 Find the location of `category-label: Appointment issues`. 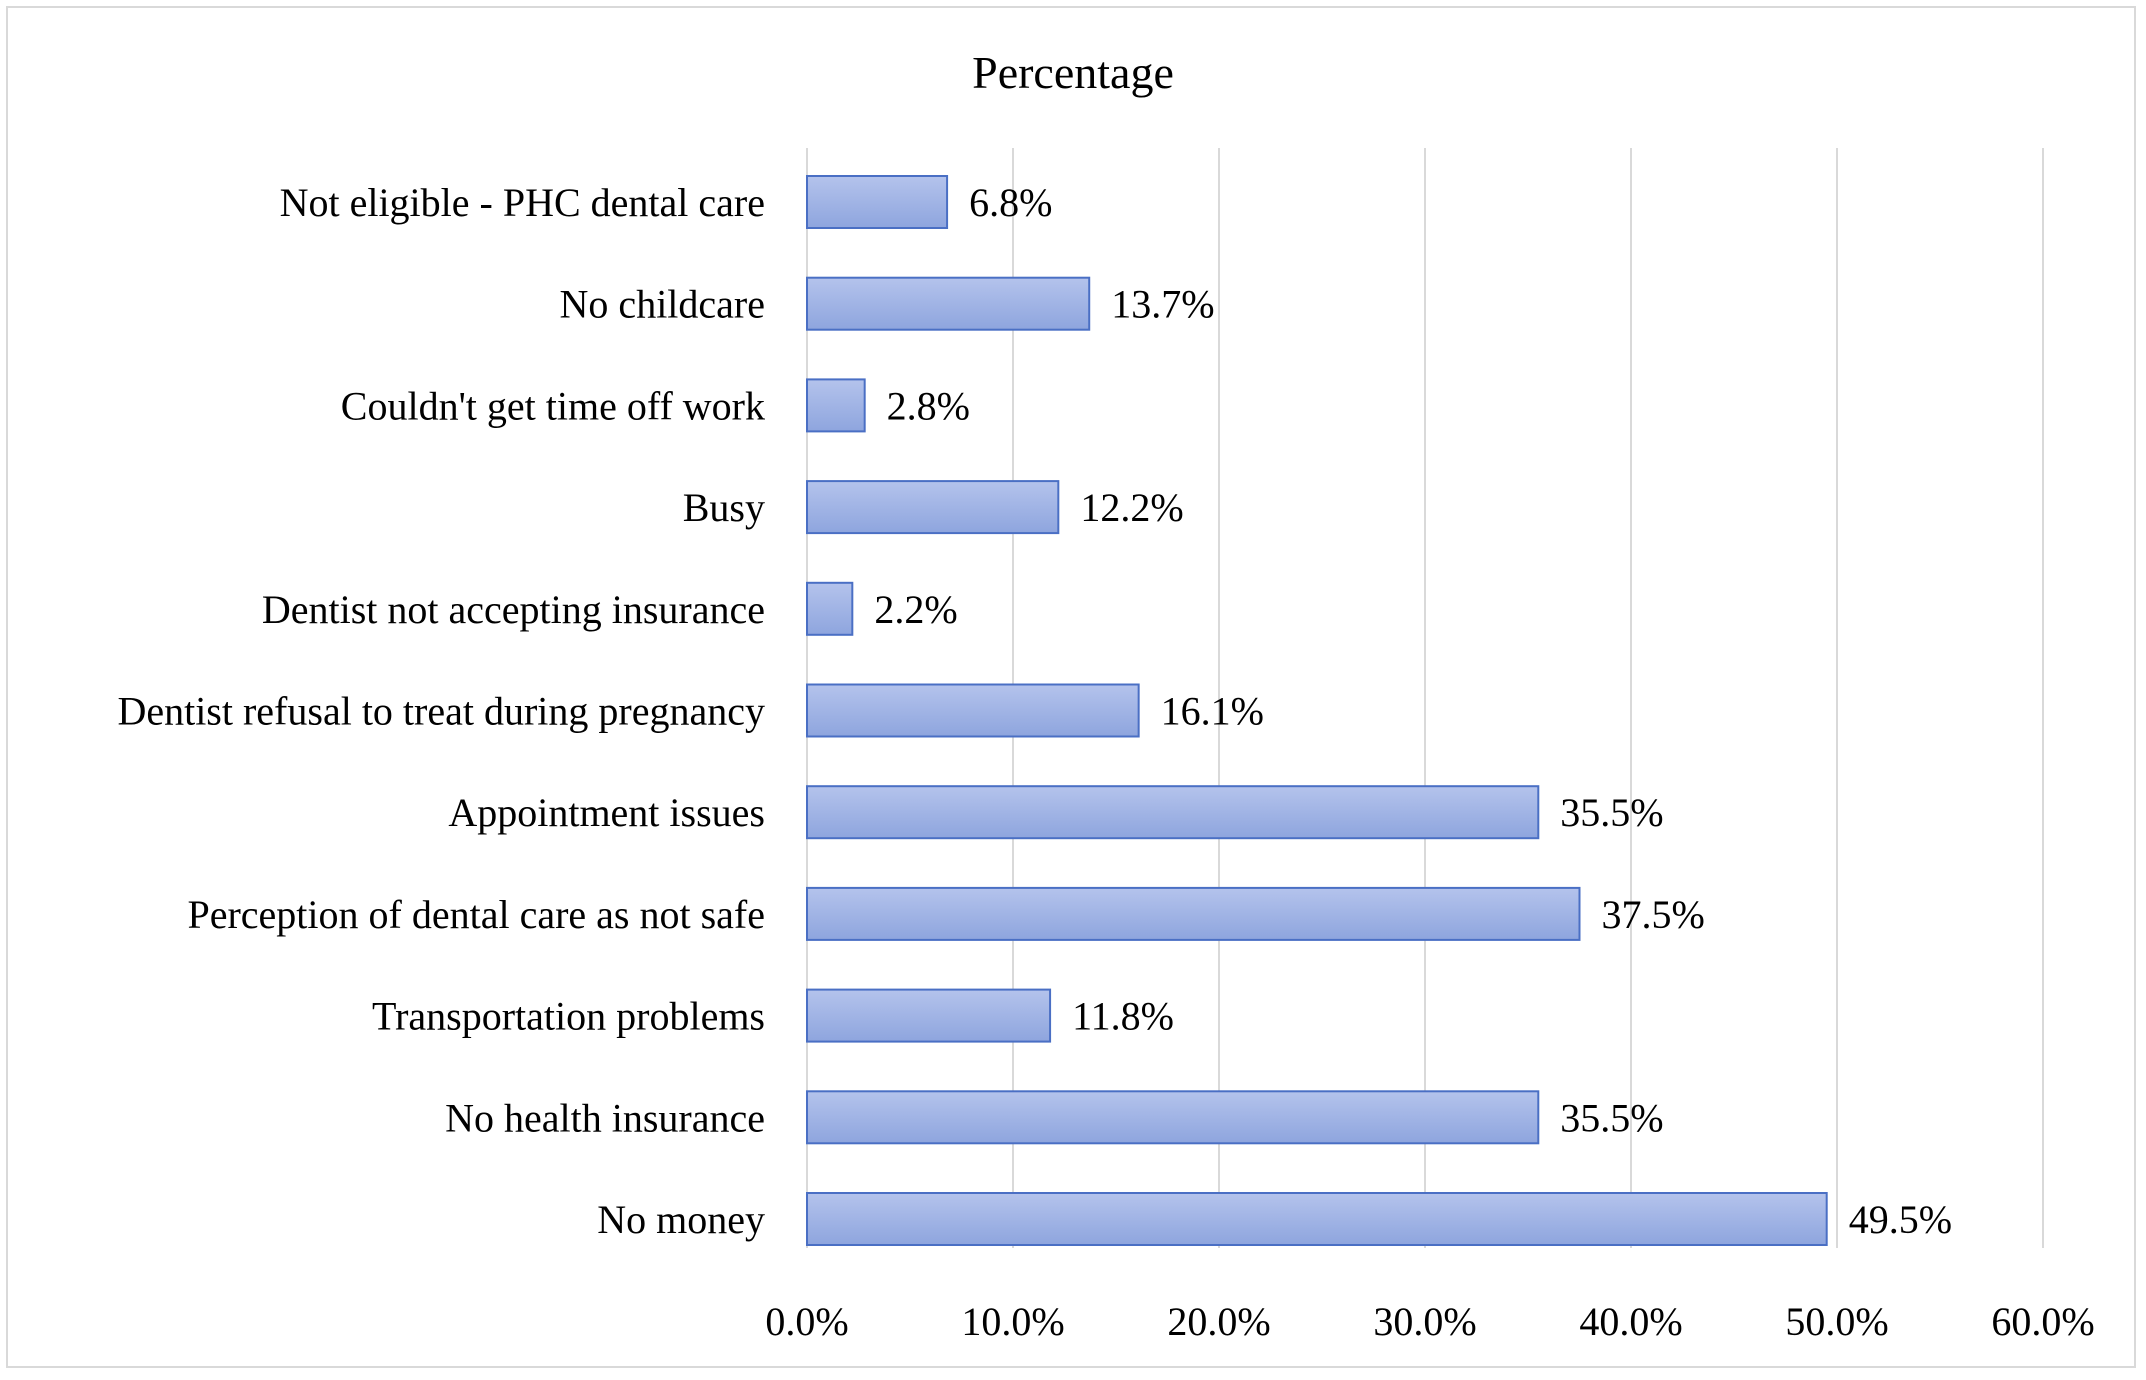

category-label: Appointment issues is located at coordinates (606, 812).